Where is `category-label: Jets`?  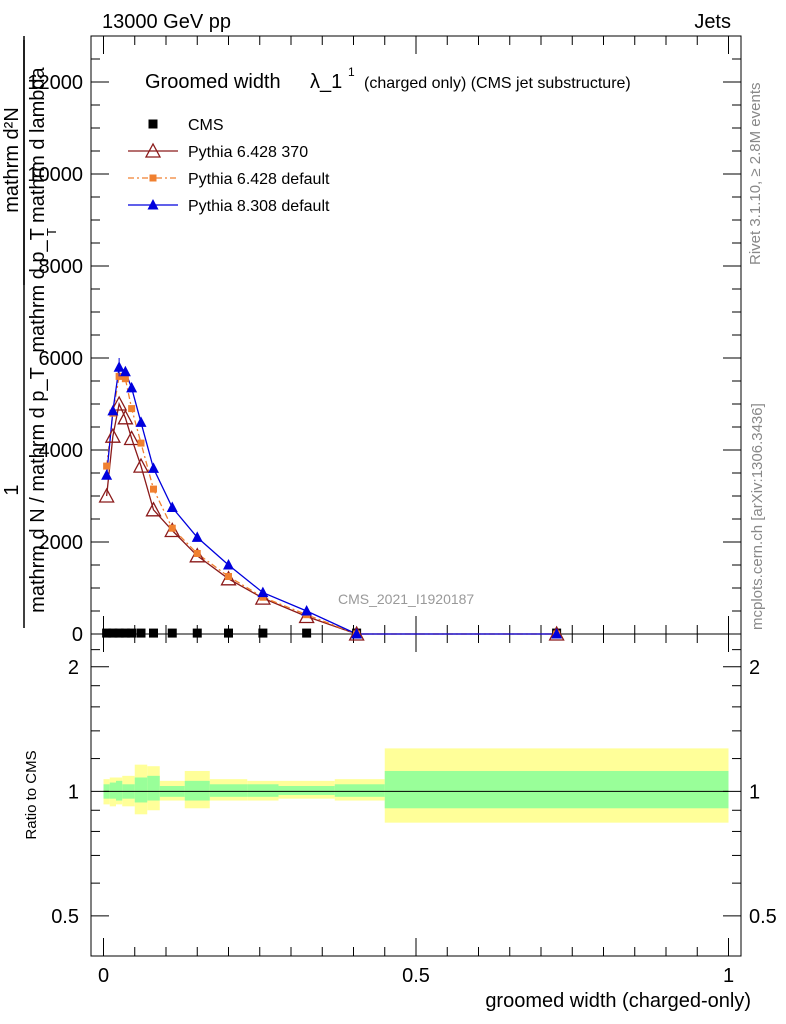 category-label: Jets is located at coordinates (712, 22).